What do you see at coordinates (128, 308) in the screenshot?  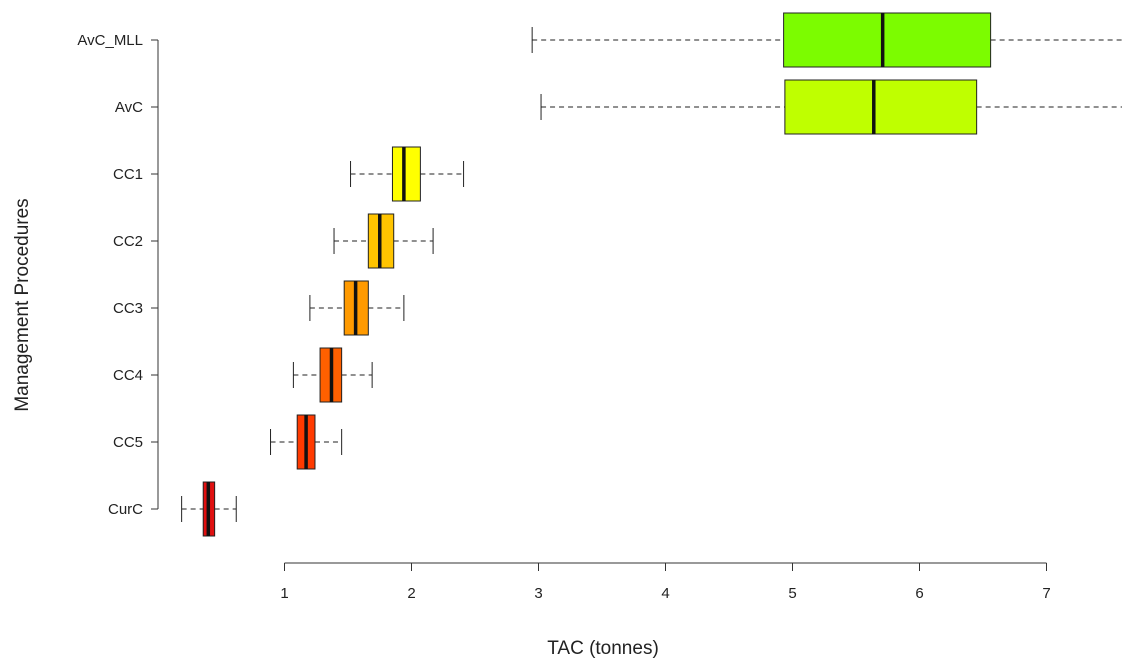 I see `y-tick-label-cc3: CC3` at bounding box center [128, 308].